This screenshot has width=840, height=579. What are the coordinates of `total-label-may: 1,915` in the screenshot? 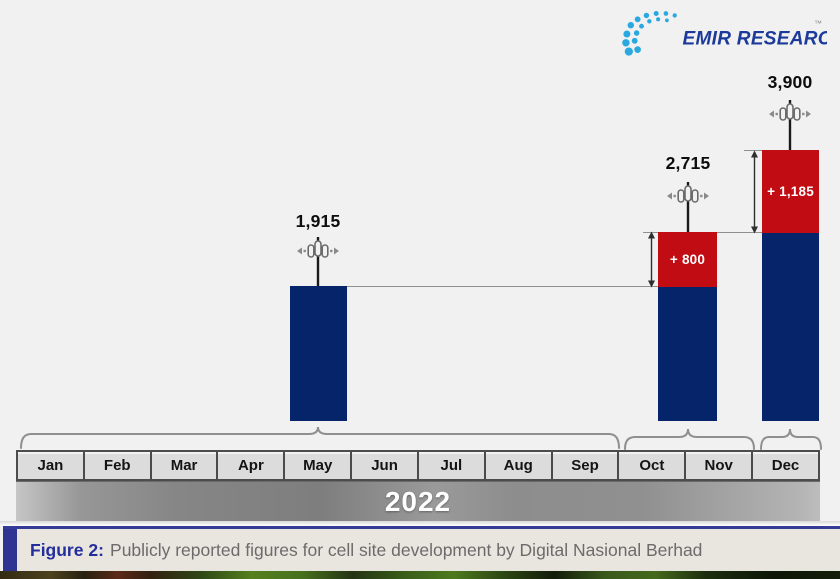 It's located at (318, 221).